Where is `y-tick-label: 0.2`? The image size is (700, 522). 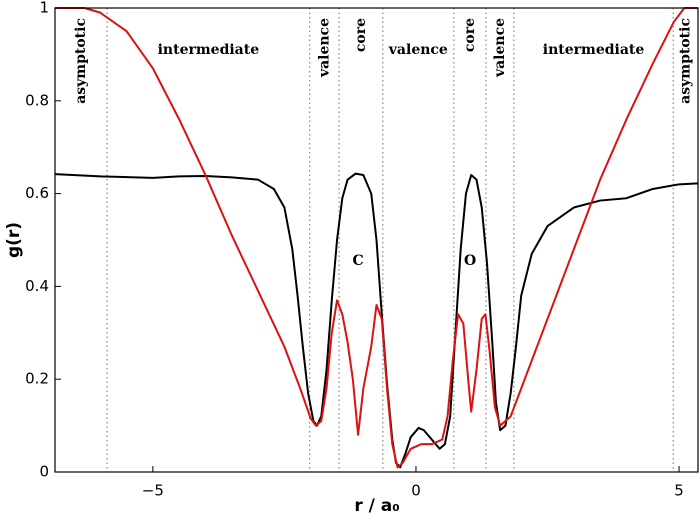 y-tick-label: 0.2 is located at coordinates (37, 379).